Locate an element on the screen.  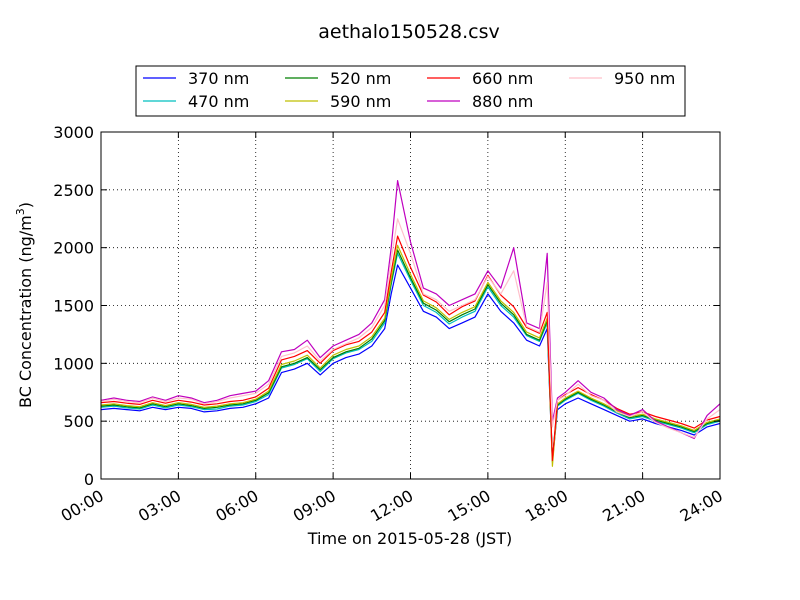
y-axis-label-sup: 3 is located at coordinates (20, 211).